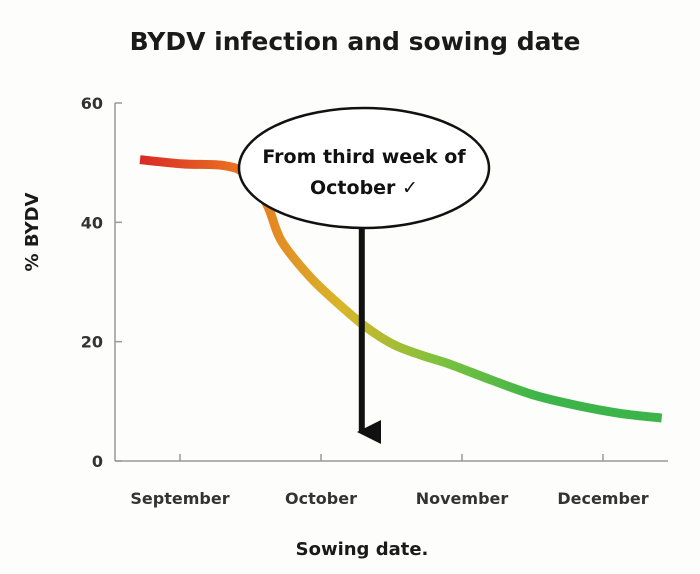 This screenshot has width=700, height=574. What do you see at coordinates (362, 549) in the screenshot?
I see `x-axis-title: Sowing date.` at bounding box center [362, 549].